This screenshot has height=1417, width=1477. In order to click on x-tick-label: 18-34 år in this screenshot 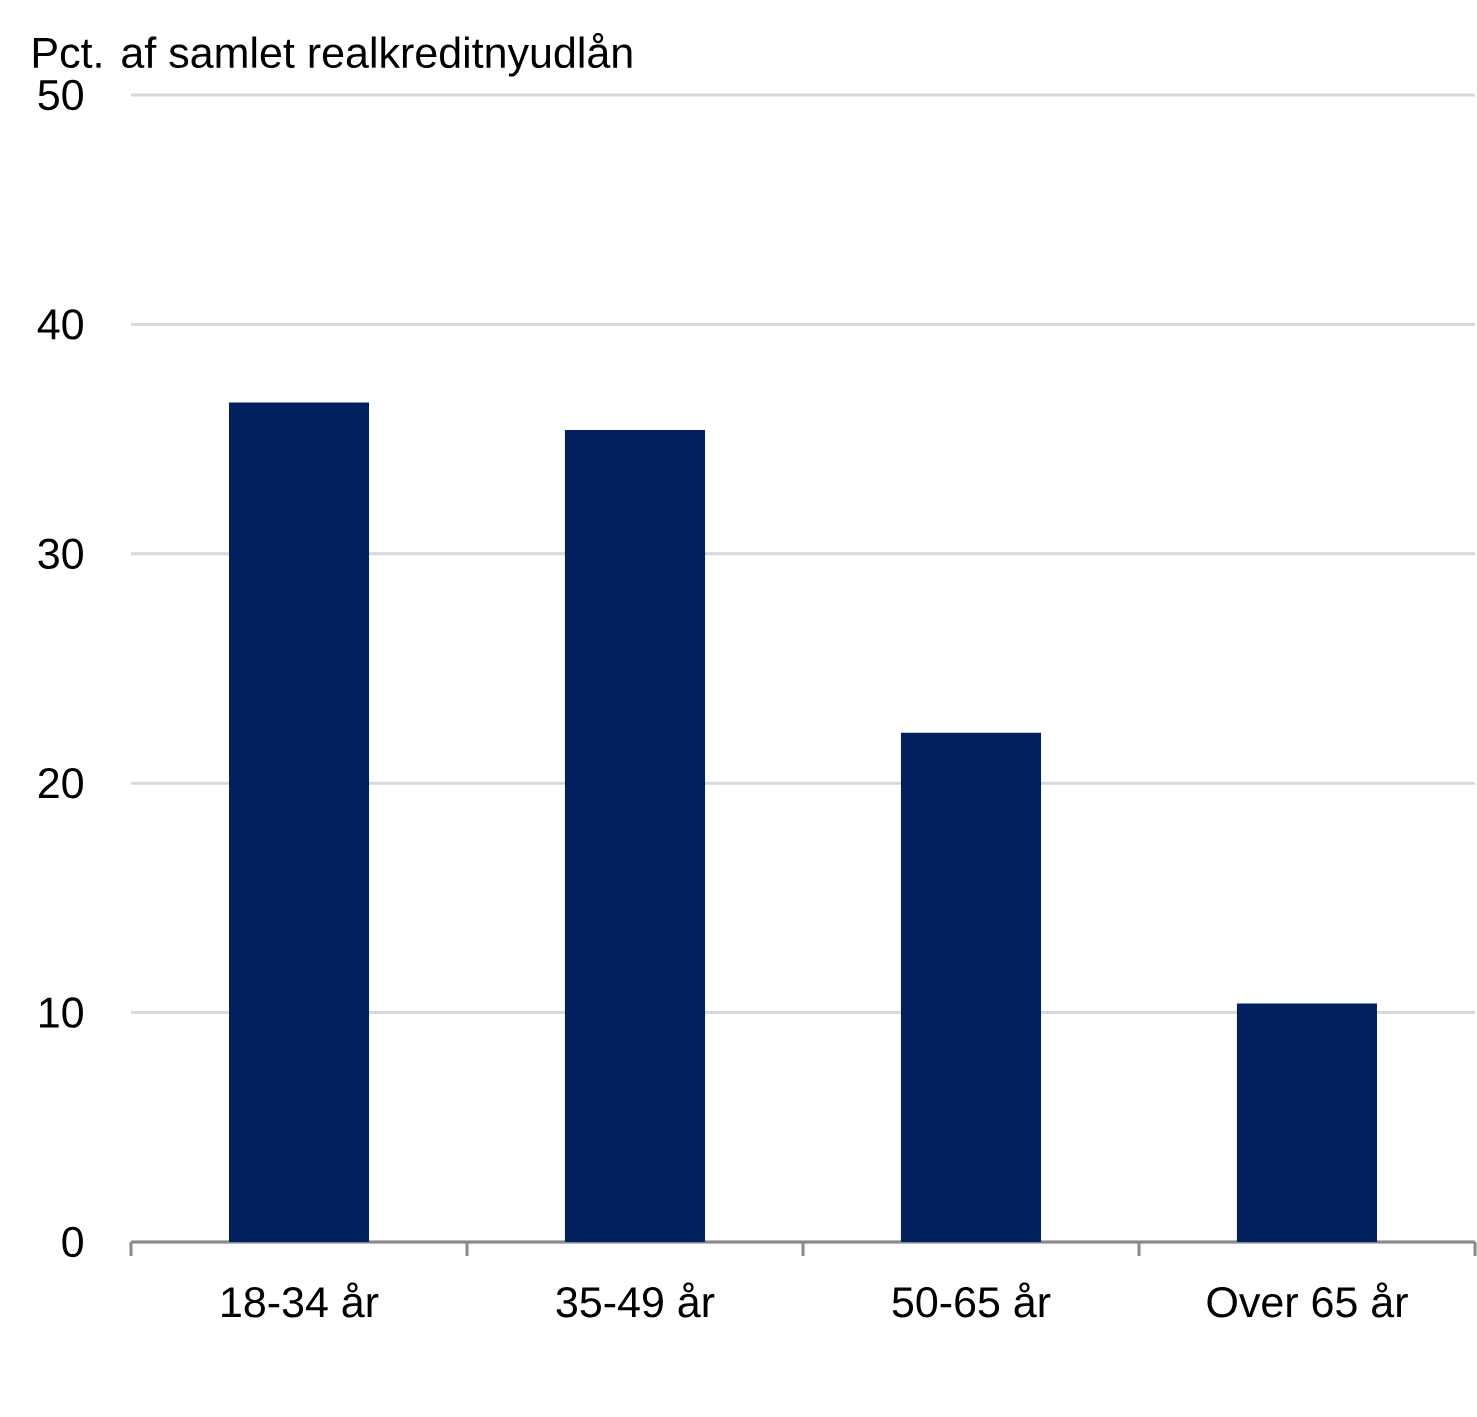, I will do `click(300, 1300)`.